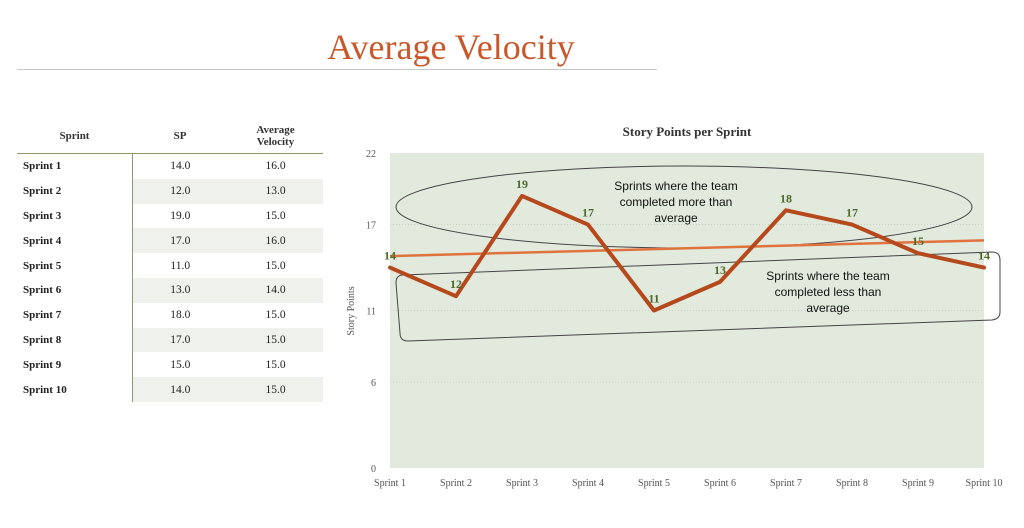  Describe the element at coordinates (180, 364) in the screenshot. I see `cell-sp: 15.0` at that location.